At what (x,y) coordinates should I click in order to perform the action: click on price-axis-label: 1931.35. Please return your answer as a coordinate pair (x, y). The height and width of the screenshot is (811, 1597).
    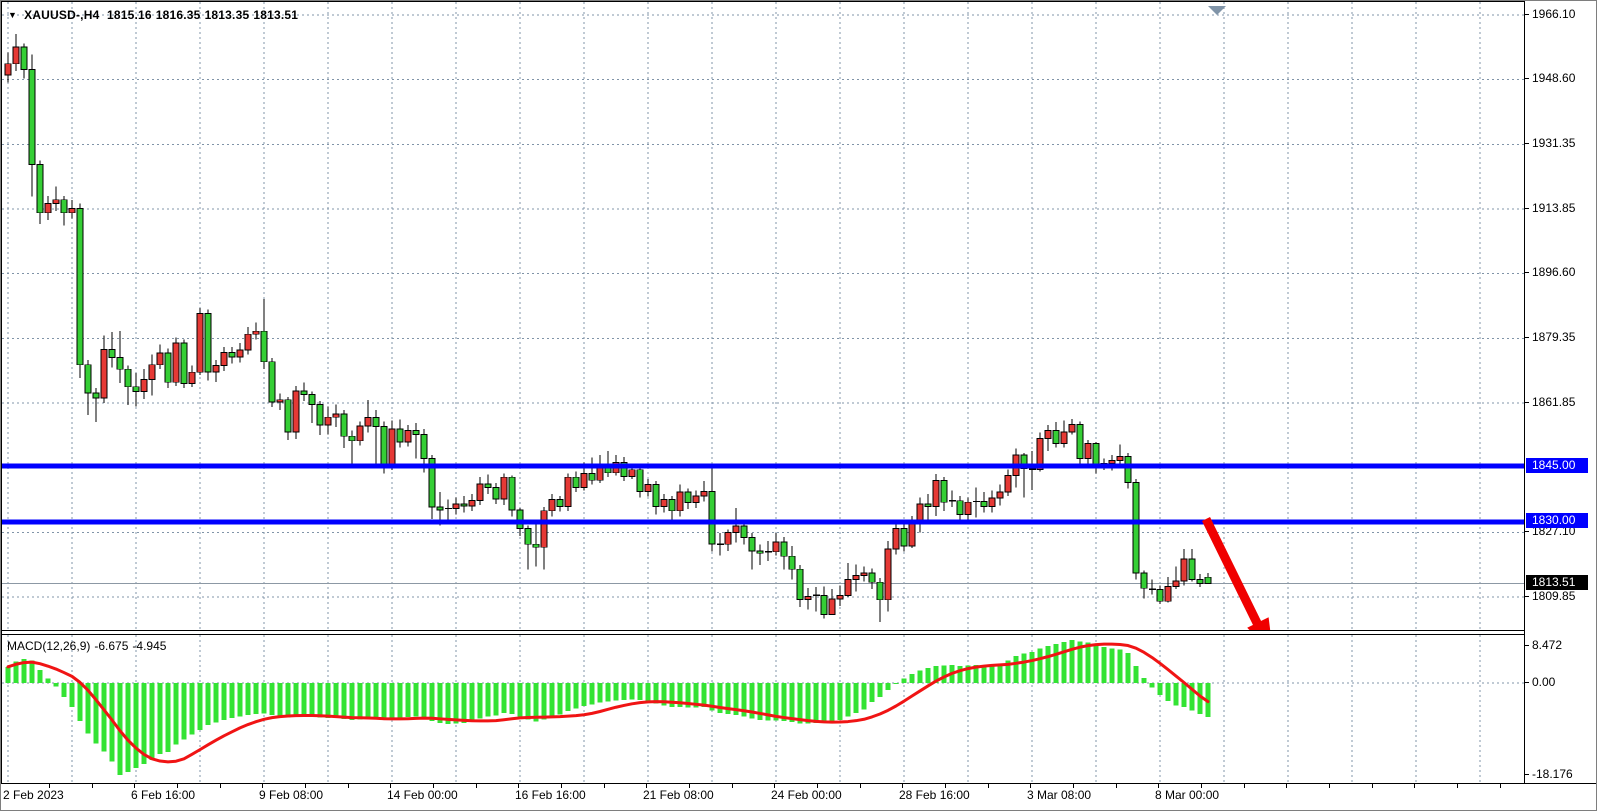
    Looking at the image, I should click on (1554, 142).